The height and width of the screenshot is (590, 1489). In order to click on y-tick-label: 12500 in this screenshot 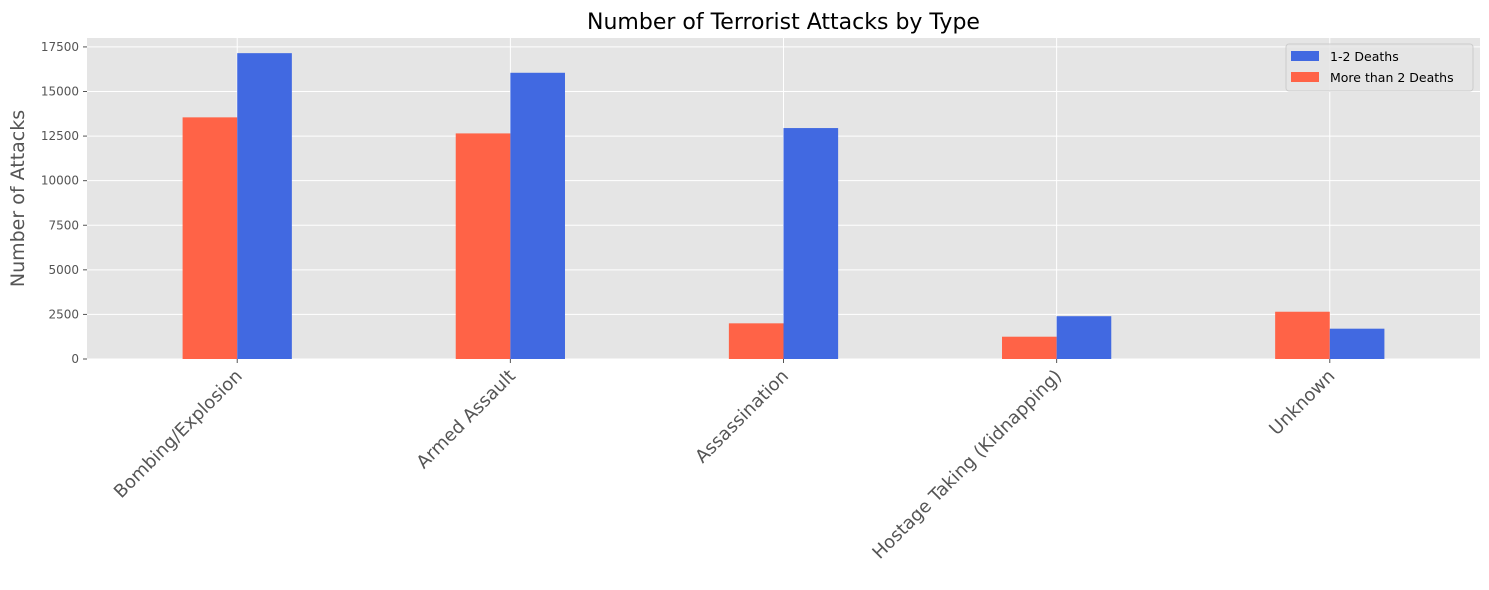, I will do `click(60, 136)`.